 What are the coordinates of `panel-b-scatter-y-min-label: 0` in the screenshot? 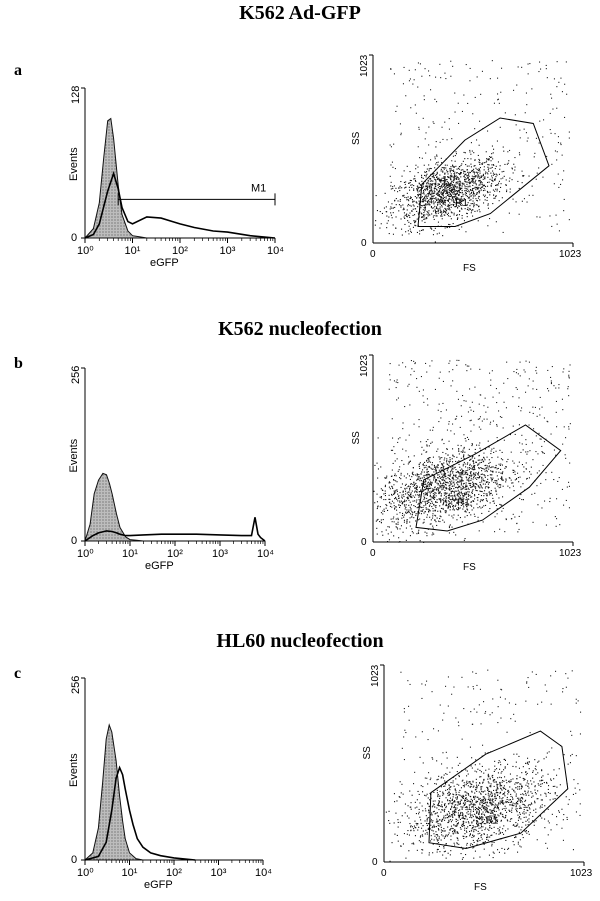 It's located at (364, 542).